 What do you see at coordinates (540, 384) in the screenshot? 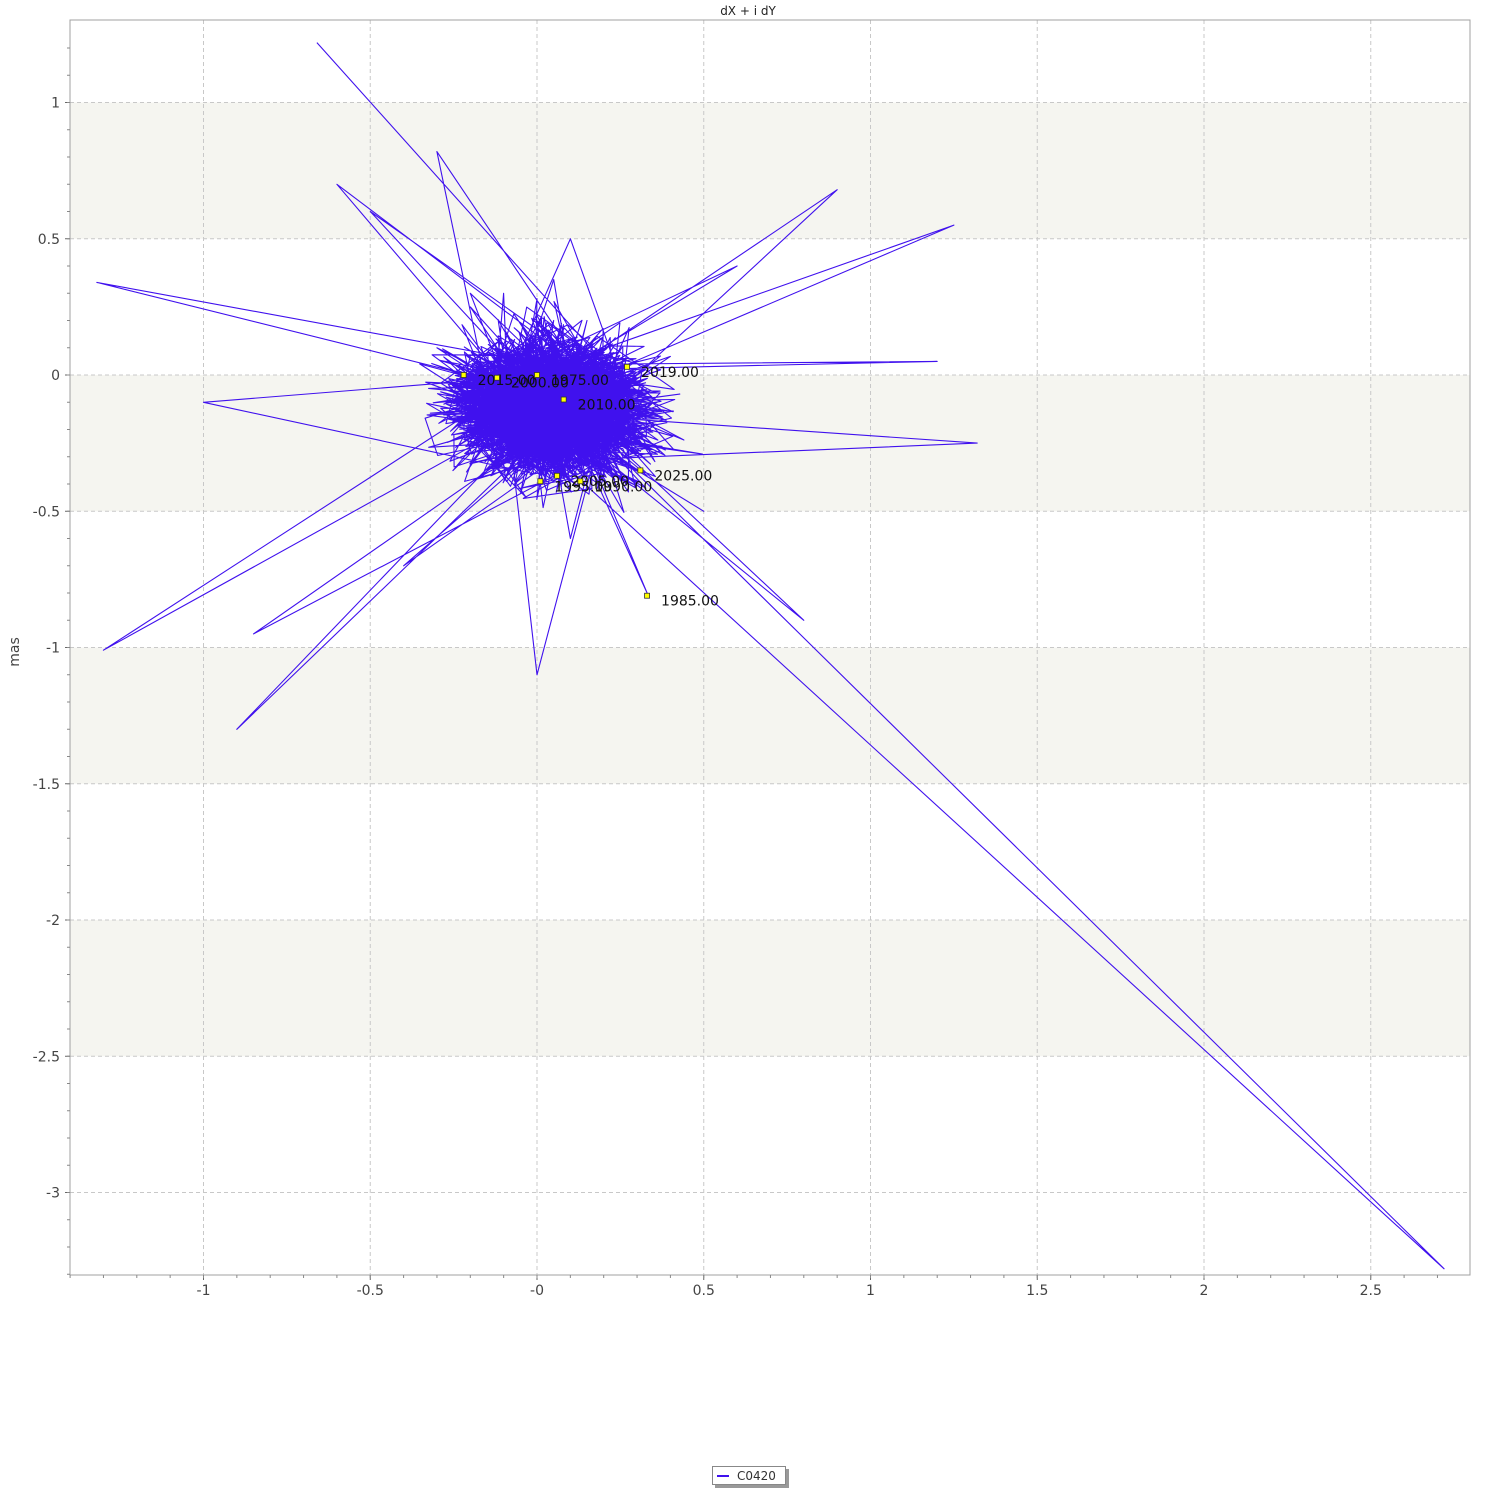
I see `epoch-label: 2000.00` at bounding box center [540, 384].